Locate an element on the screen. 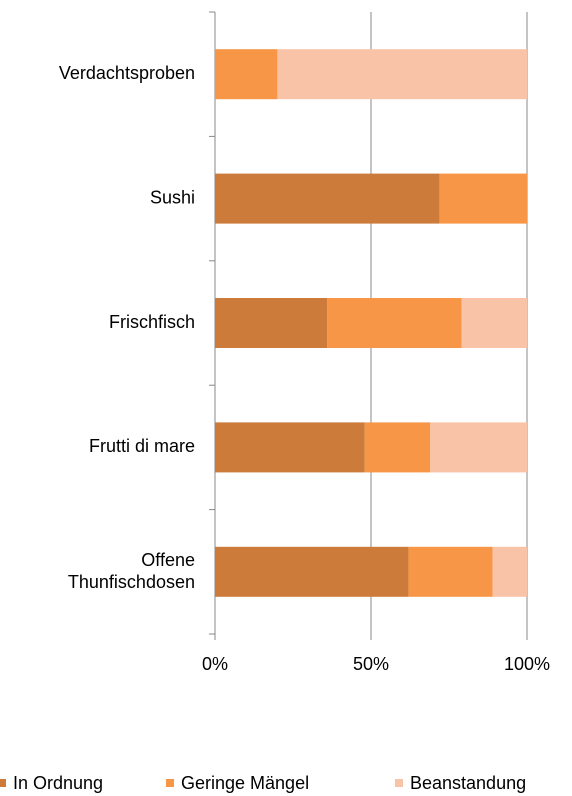  legend-label: Beanstandung is located at coordinates (468, 783).